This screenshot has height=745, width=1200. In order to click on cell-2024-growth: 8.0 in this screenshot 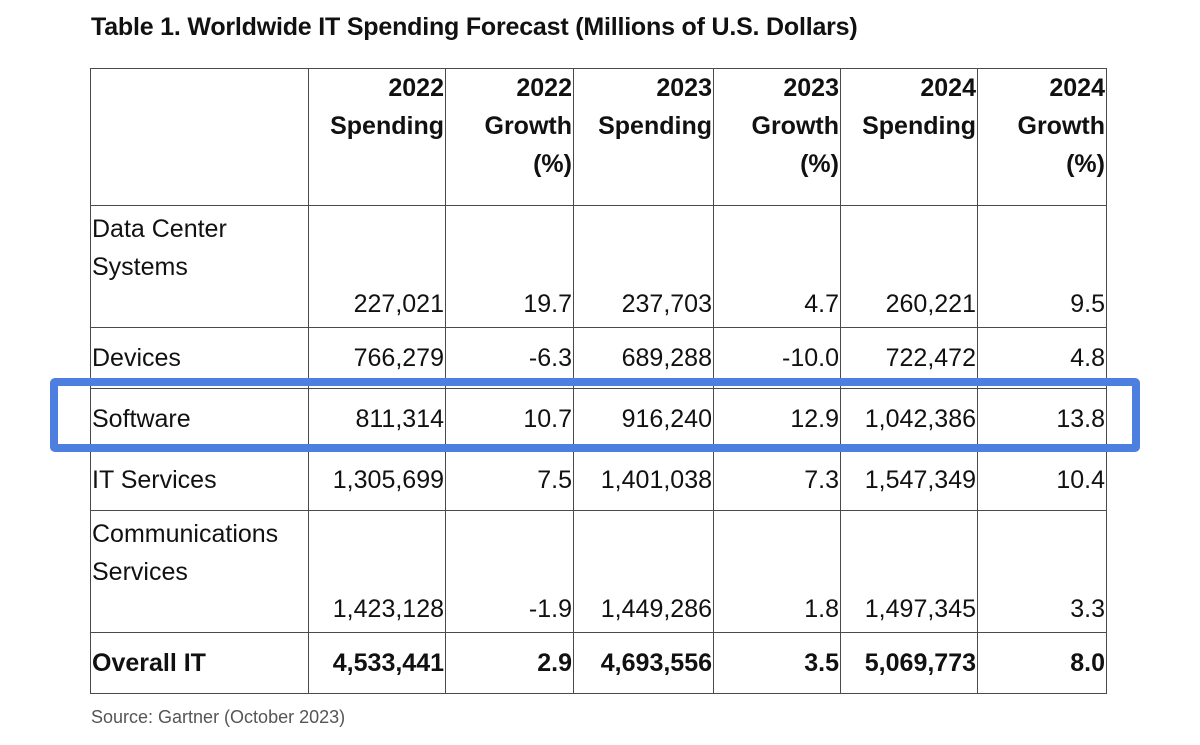, I will do `click(1042, 663)`.